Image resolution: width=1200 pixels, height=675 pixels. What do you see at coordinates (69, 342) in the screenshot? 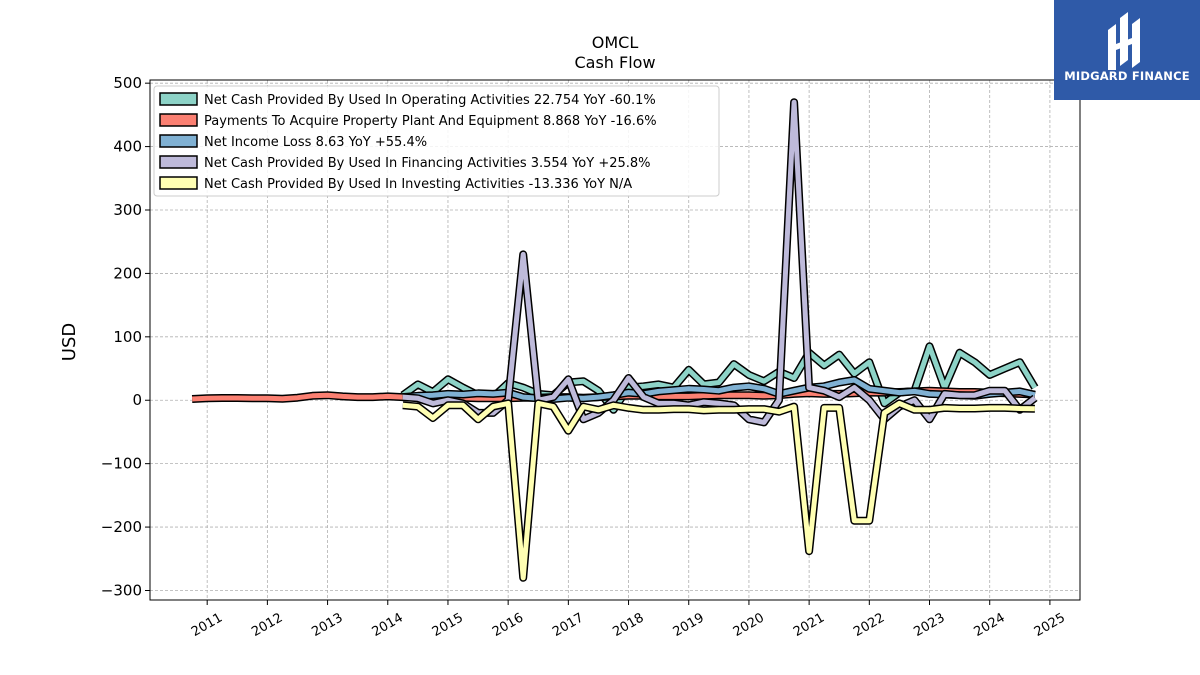
I see `y-axis-label: USD` at bounding box center [69, 342].